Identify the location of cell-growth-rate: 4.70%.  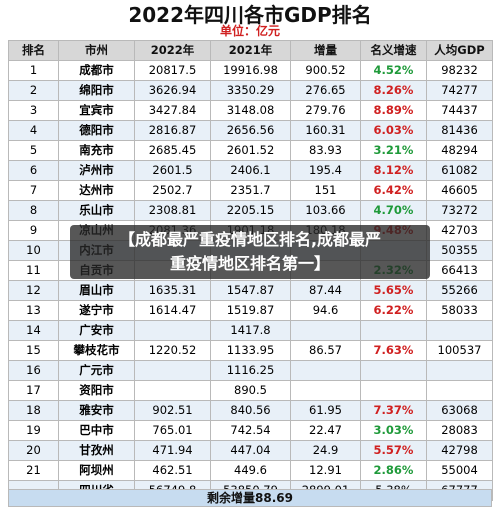
(393, 210).